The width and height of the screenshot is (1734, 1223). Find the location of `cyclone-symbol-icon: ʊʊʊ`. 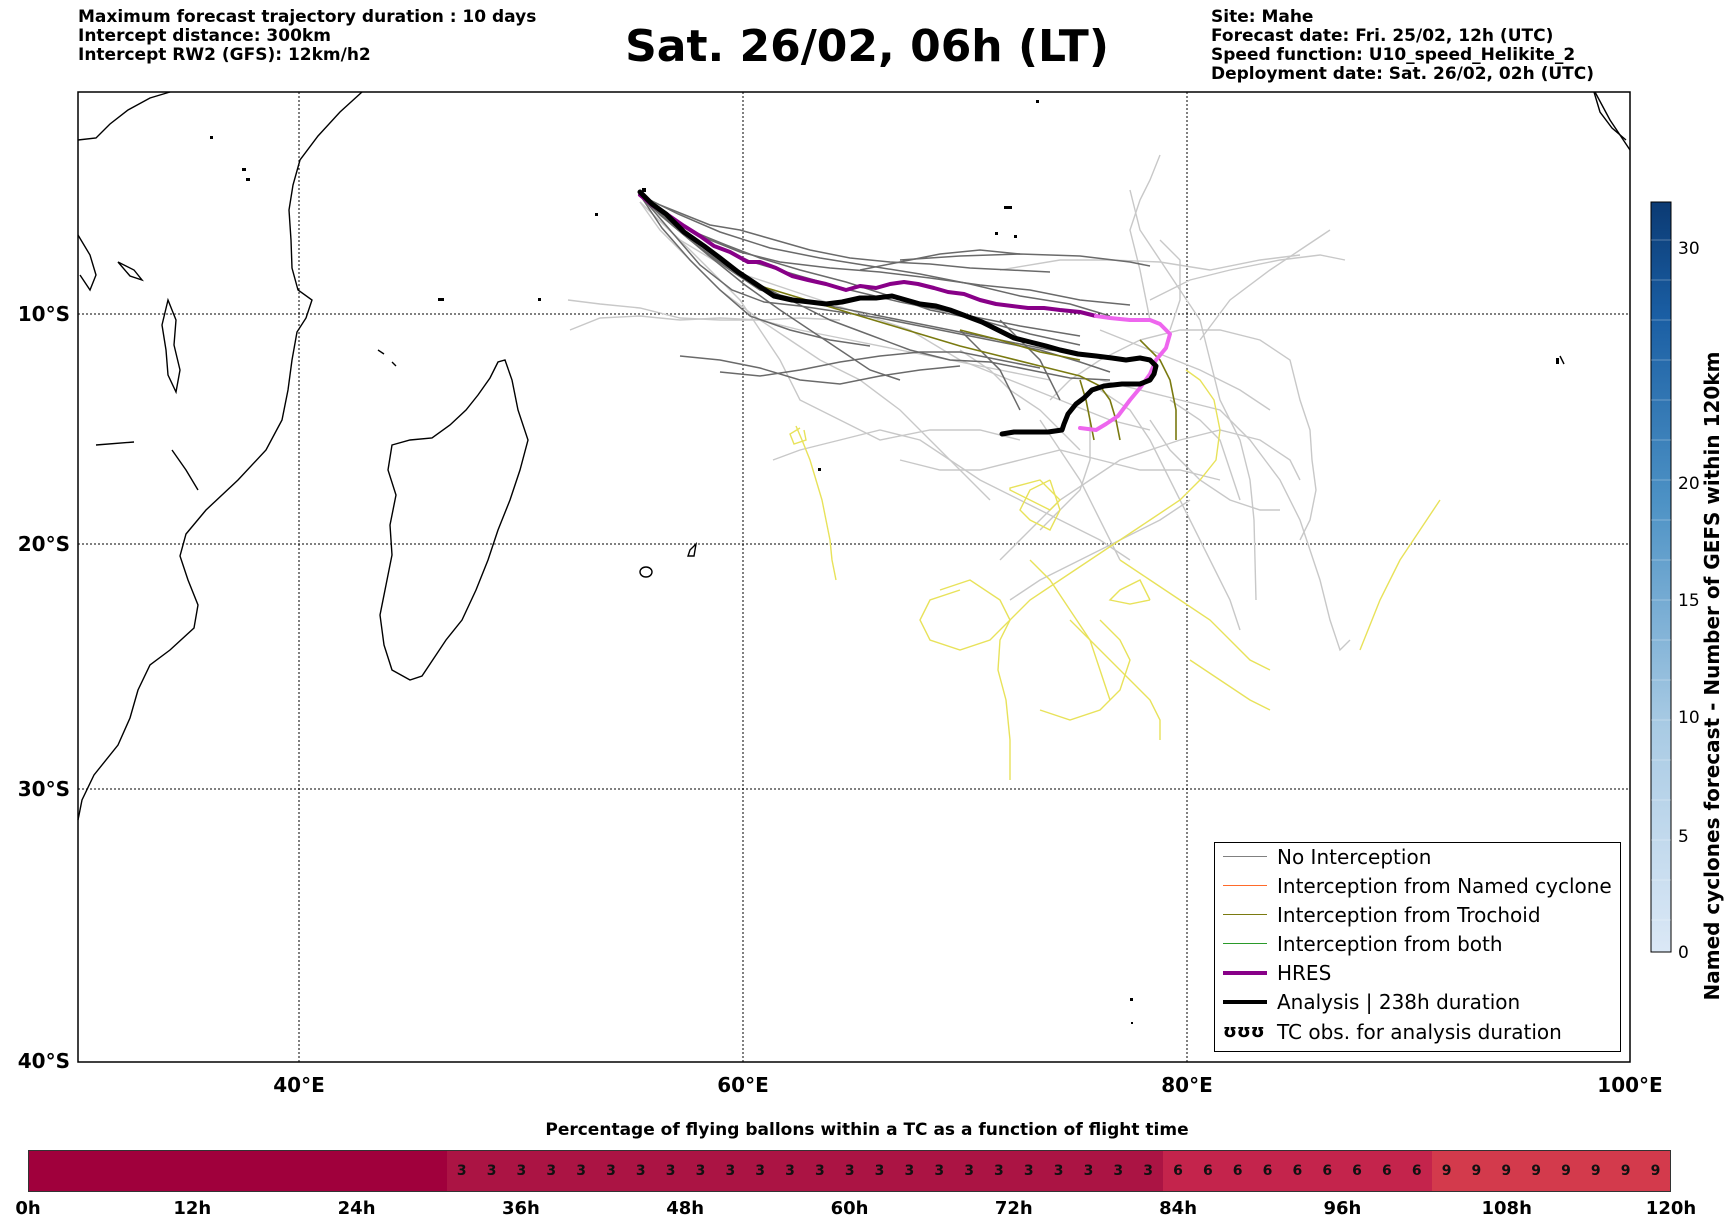

cyclone-symbol-icon: ʊʊʊ is located at coordinates (1244, 1031).